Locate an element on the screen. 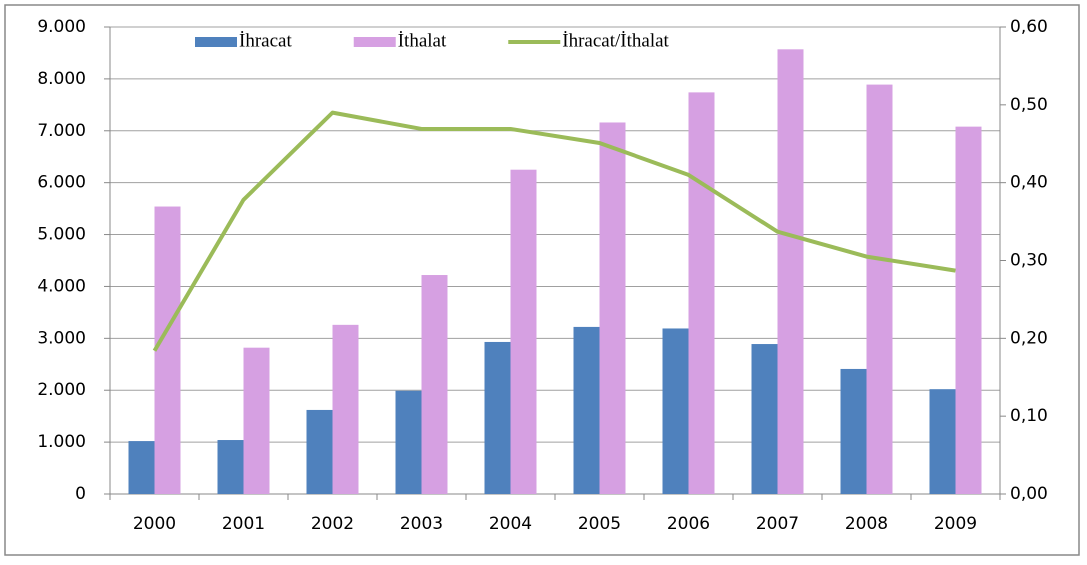  y2-tick-label: 0,50 is located at coordinates (1029, 105).